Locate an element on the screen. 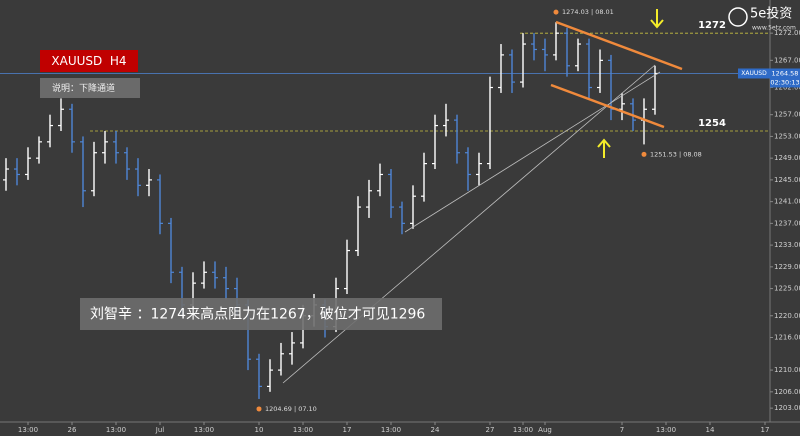 This screenshot has height=436, width=800. y-tick-label: 1206.00 is located at coordinates (787, 392).